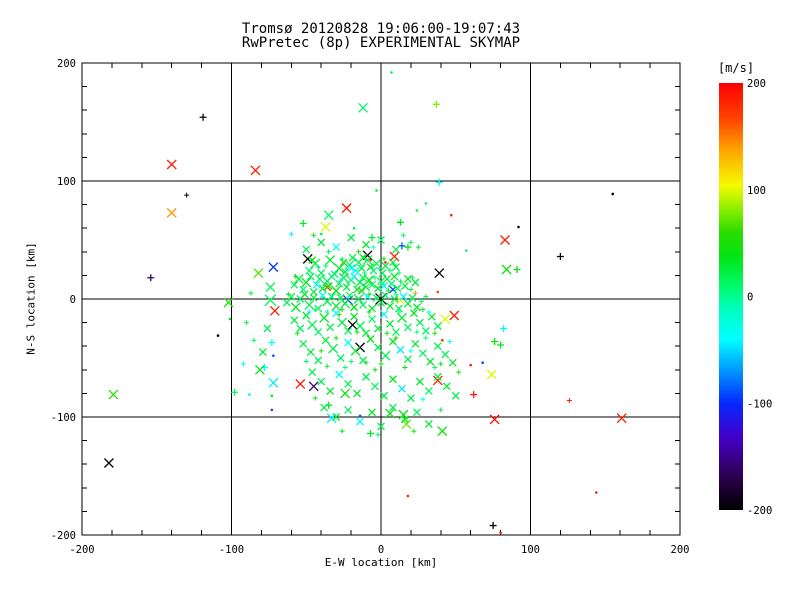  I want to click on colorbar-tick-label: 100, so click(756, 191).